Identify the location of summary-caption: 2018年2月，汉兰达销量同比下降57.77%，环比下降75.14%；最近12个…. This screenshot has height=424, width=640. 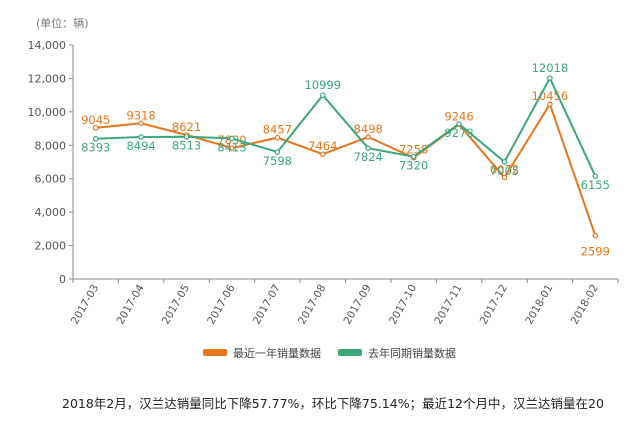
(333, 403).